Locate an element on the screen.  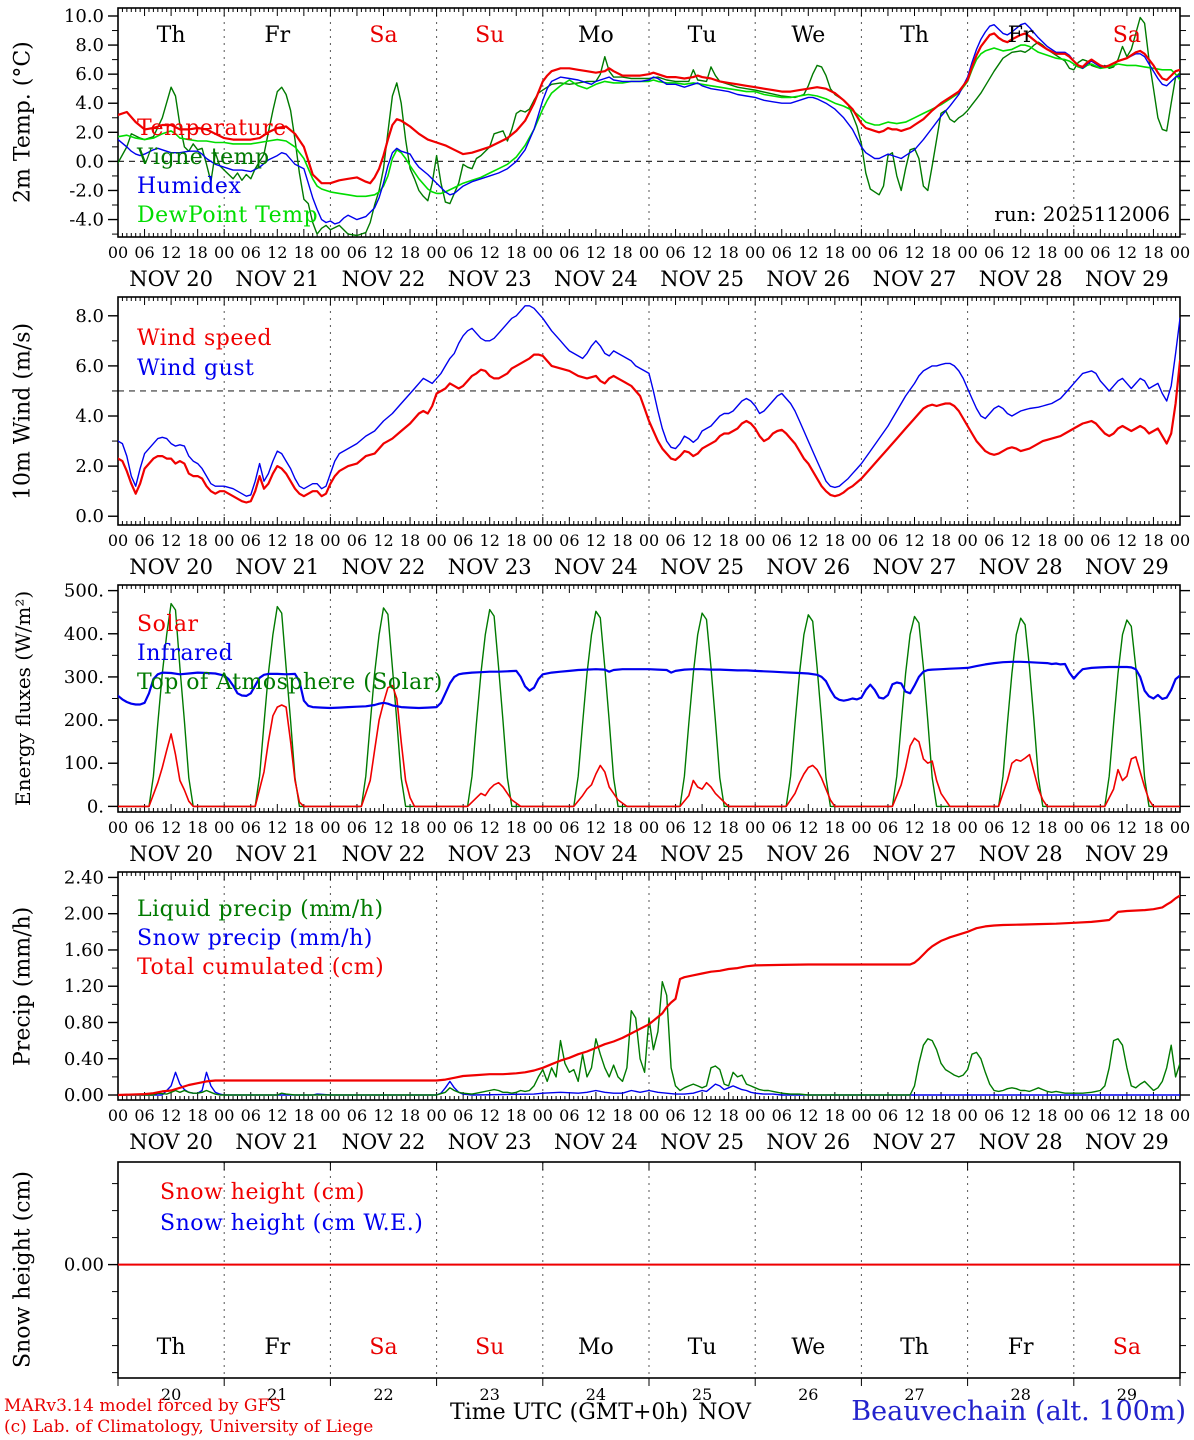
y-axis-title-snow: Snow height (cm) is located at coordinates (23, 1270).